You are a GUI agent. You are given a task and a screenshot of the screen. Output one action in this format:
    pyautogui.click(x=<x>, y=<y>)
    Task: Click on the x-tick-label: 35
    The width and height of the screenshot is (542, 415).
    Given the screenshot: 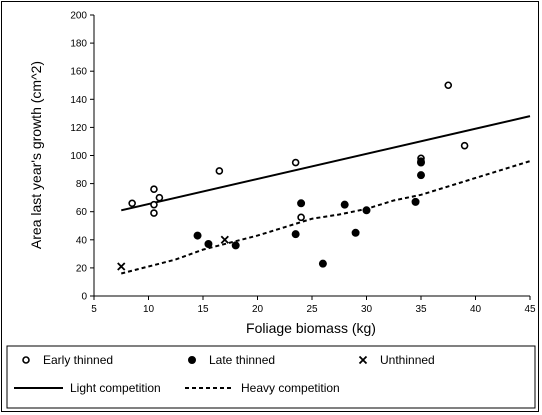 What is the action you would take?
    pyautogui.click(x=421, y=309)
    